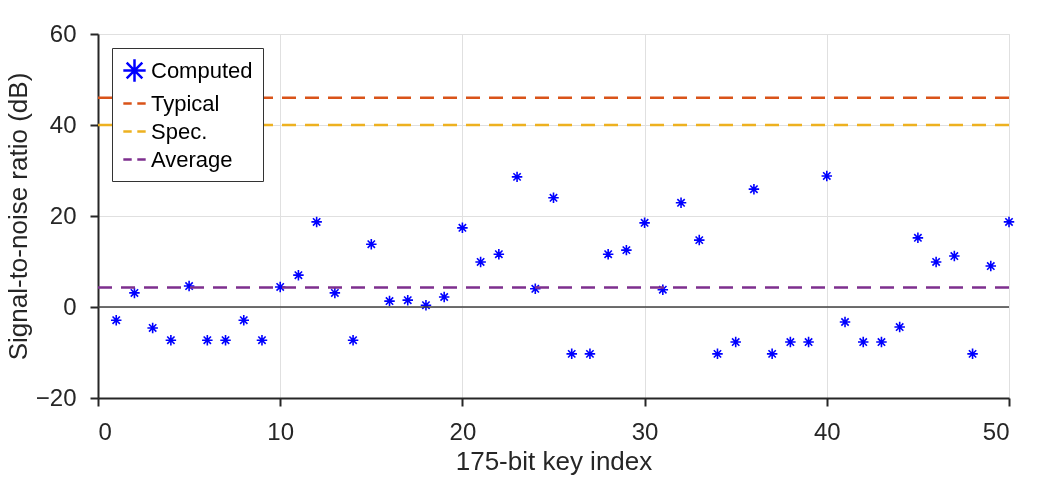 Image resolution: width=1063 pixels, height=484 pixels. What do you see at coordinates (554, 460) in the screenshot?
I see `x-axis-title: 175-bit key index` at bounding box center [554, 460].